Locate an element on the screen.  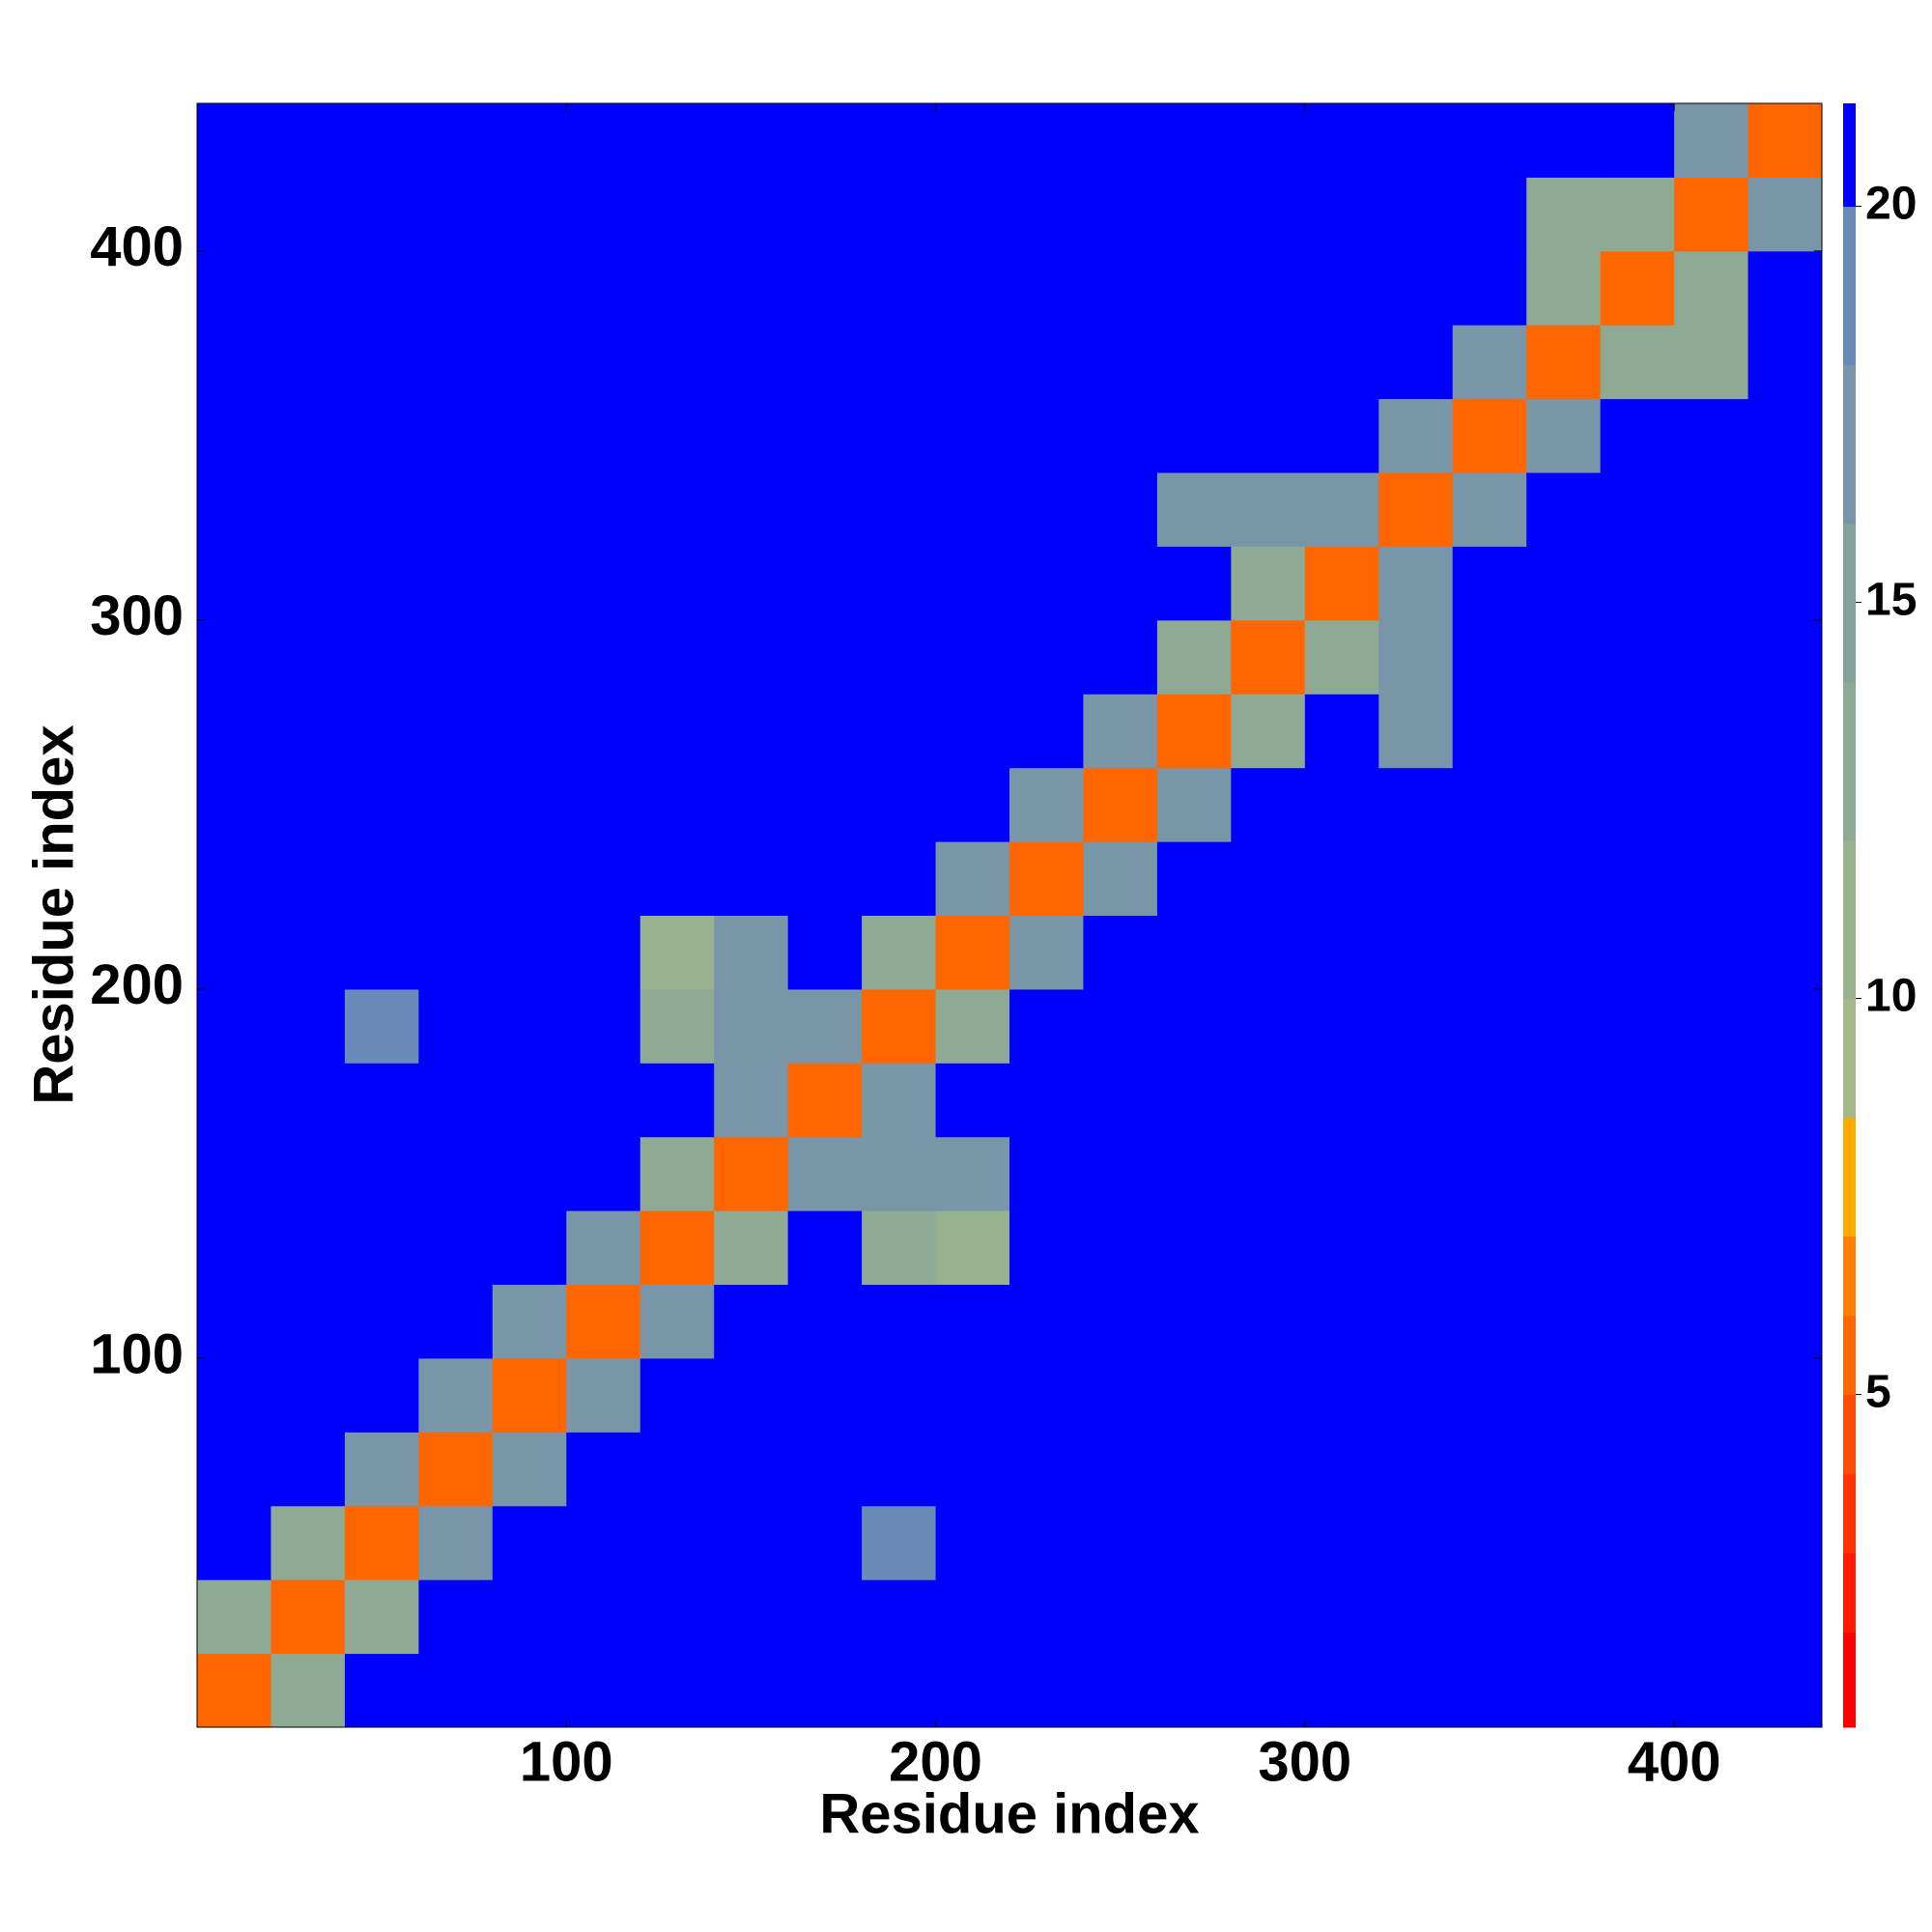
colorbar-tick-label: 15 is located at coordinates (1891, 599).